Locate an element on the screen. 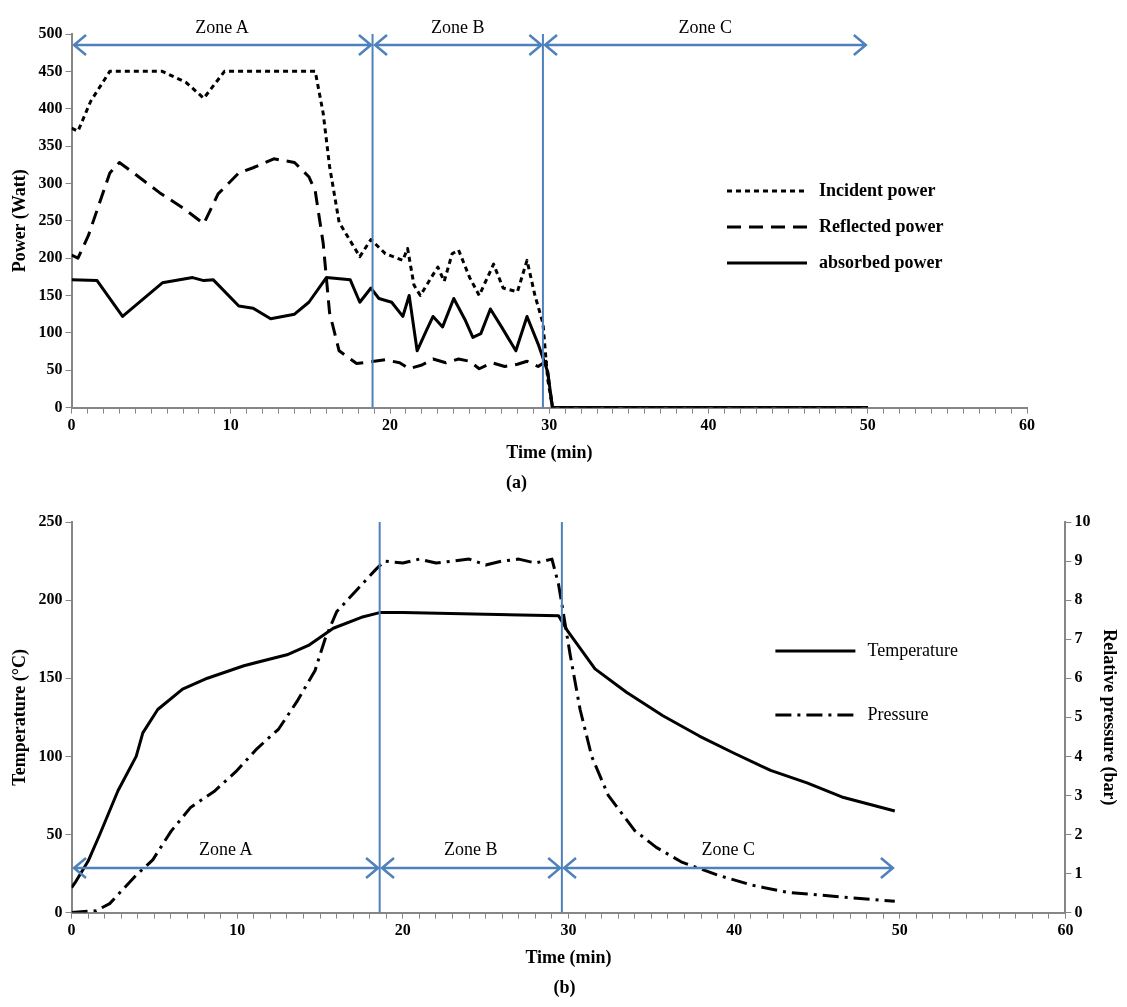  y-tick-label: 400 is located at coordinates (50, 107).